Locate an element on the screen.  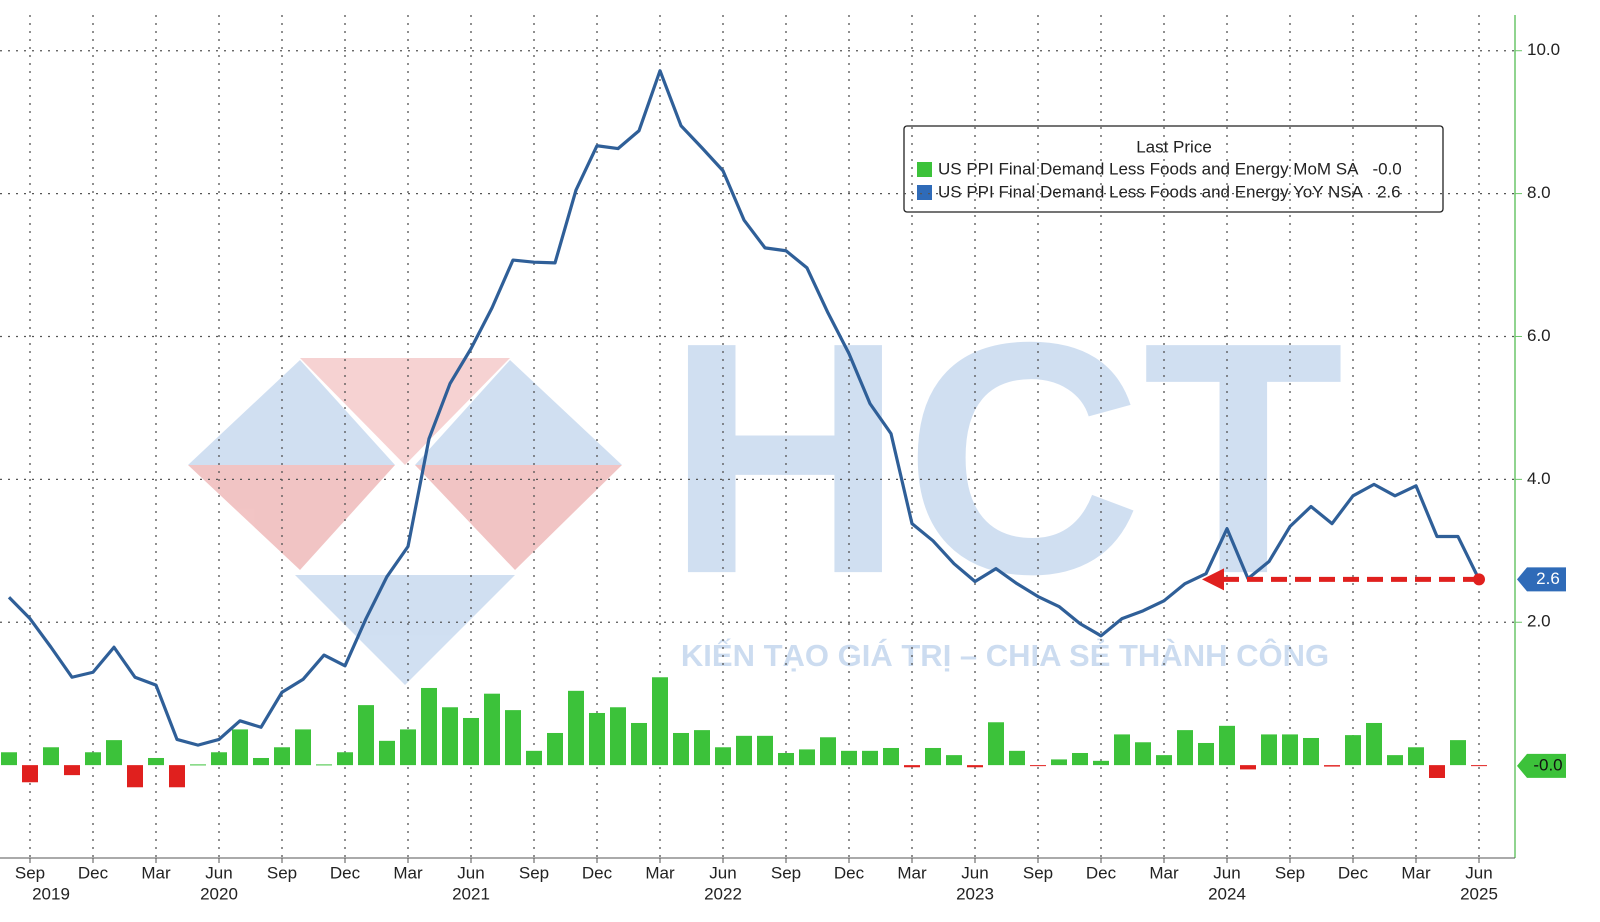
legend-title: Last Price is located at coordinates (1174, 146).